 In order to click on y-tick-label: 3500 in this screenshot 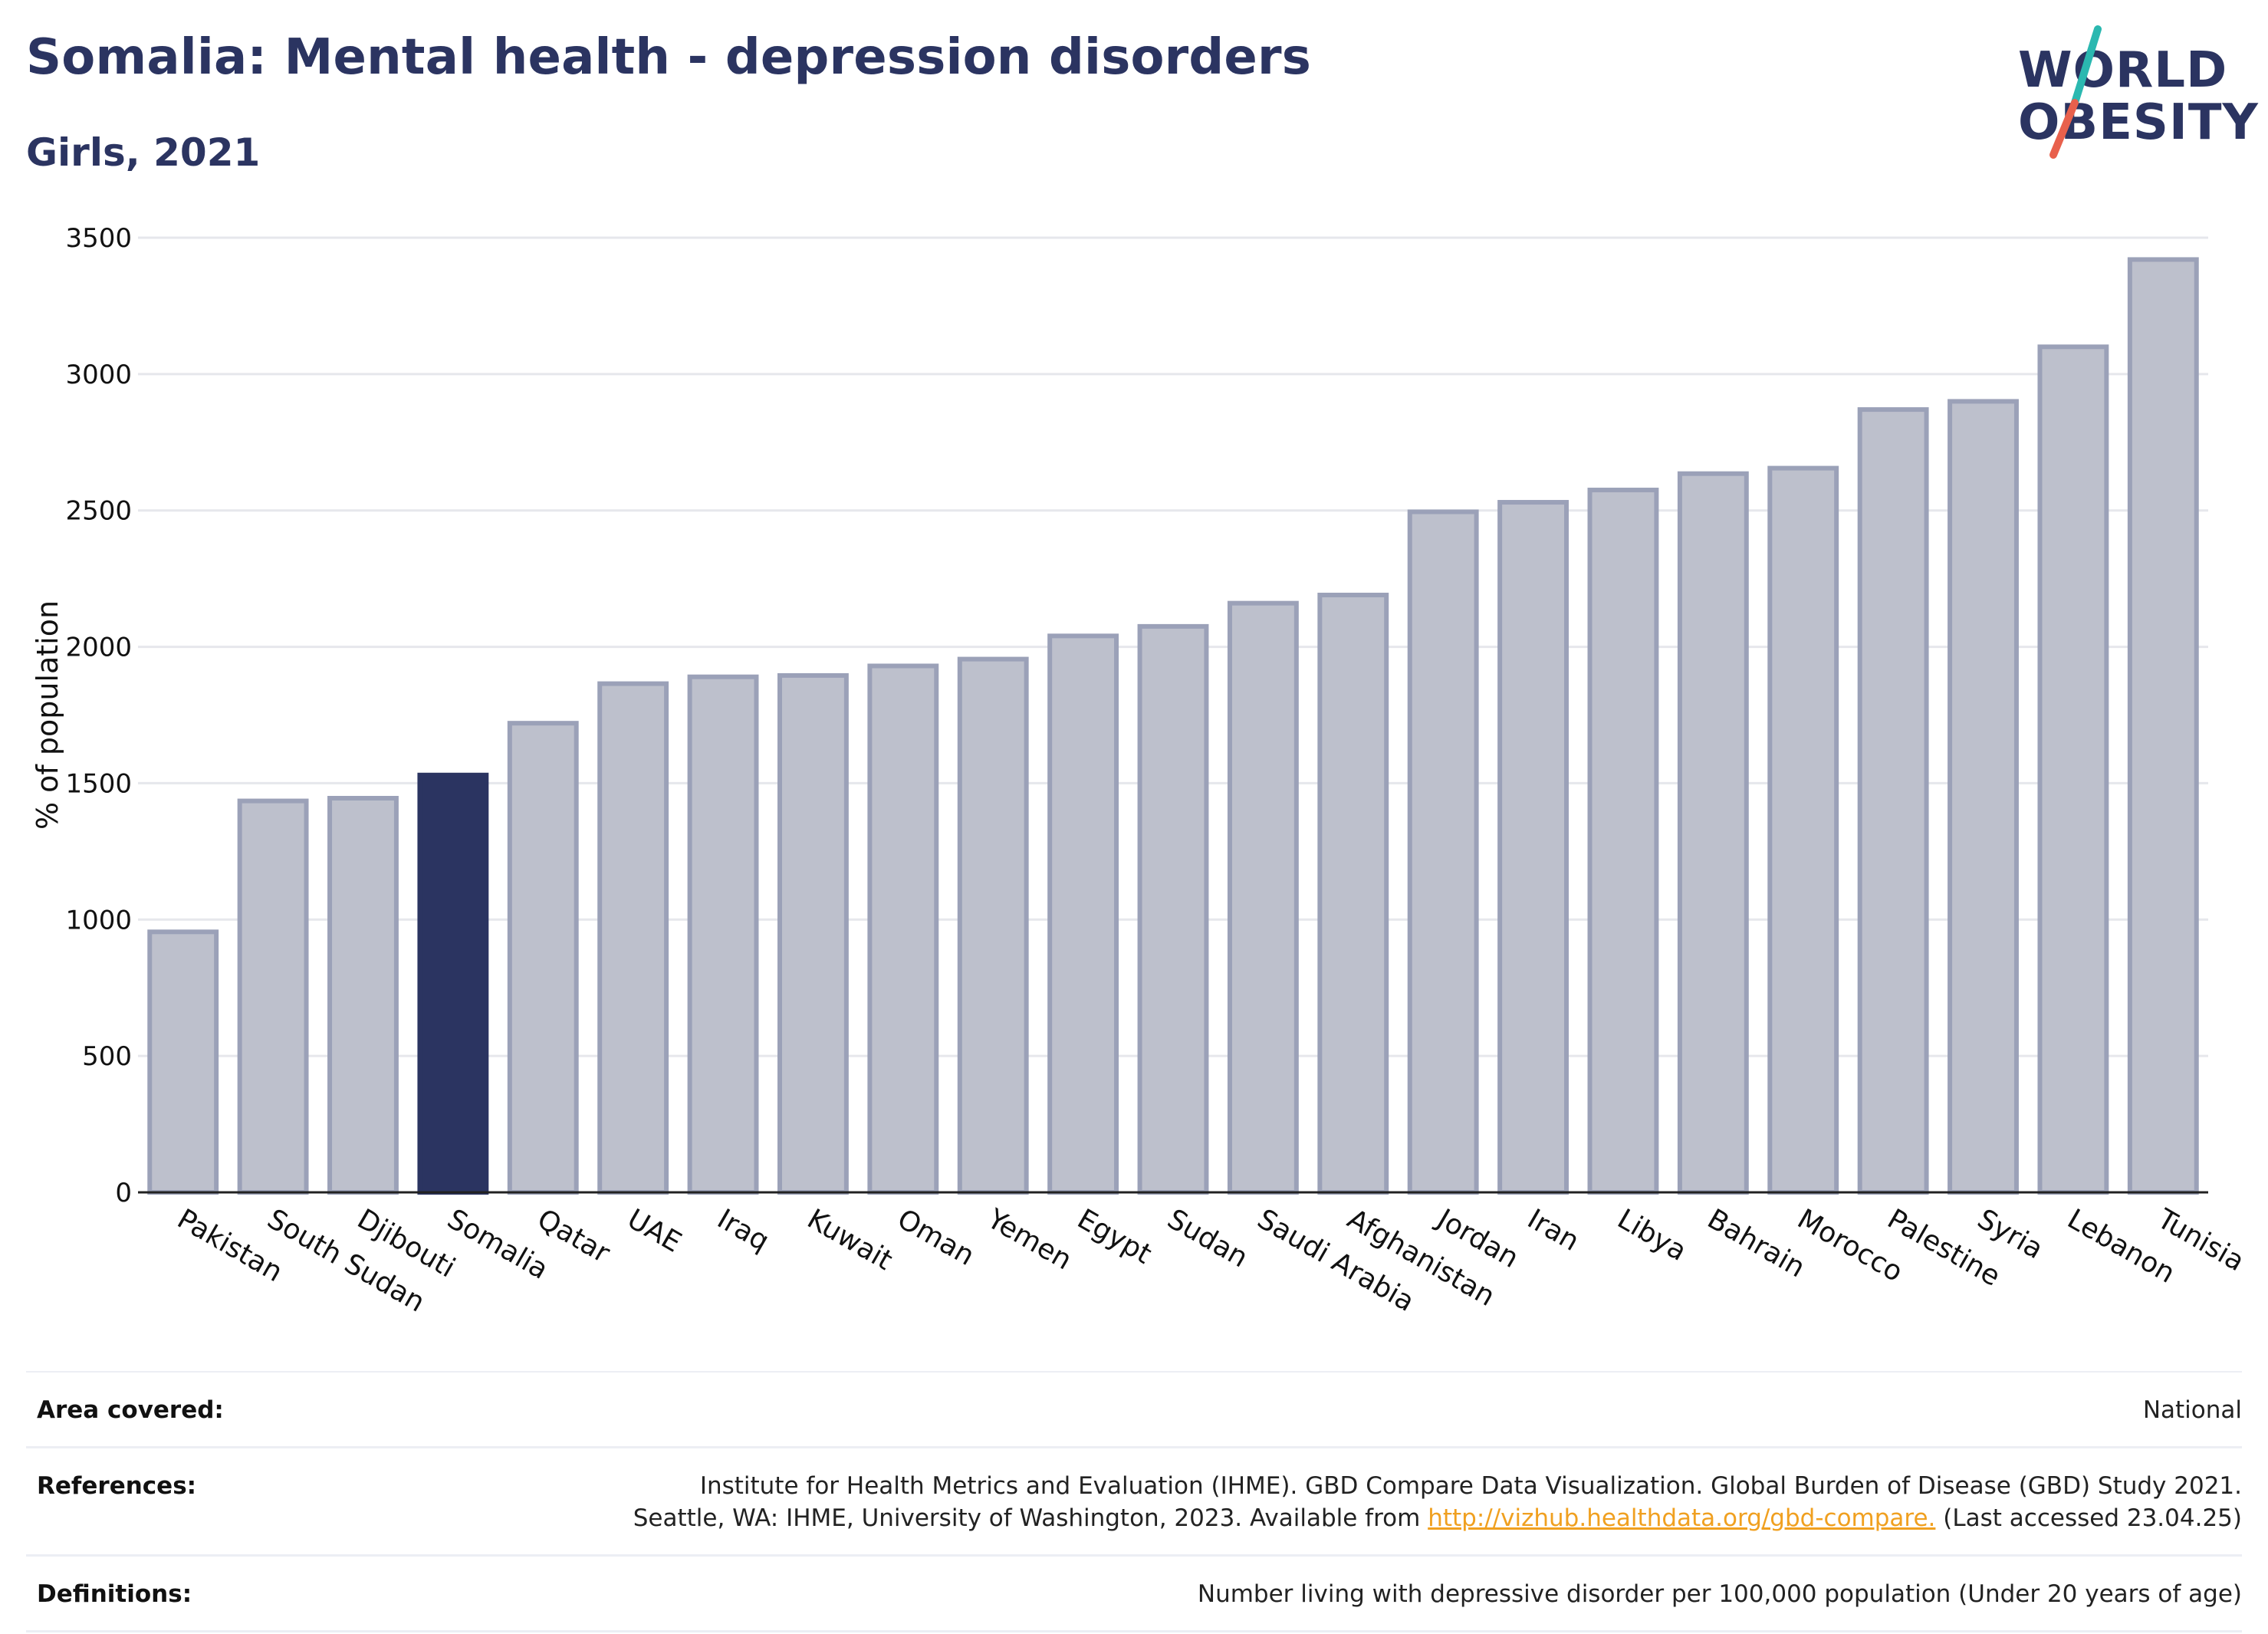, I will do `click(98, 239)`.